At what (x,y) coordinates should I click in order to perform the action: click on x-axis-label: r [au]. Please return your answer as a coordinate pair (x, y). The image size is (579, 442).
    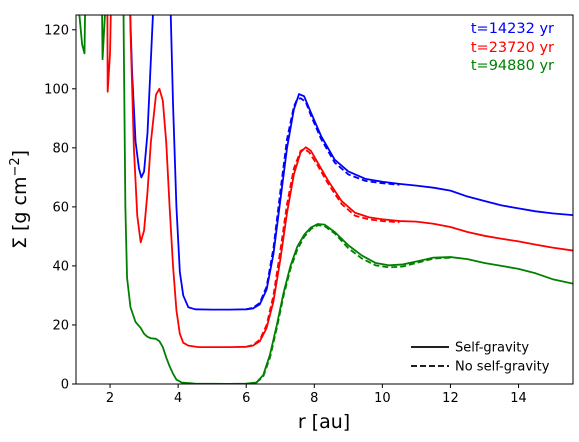
    Looking at the image, I should click on (324, 422).